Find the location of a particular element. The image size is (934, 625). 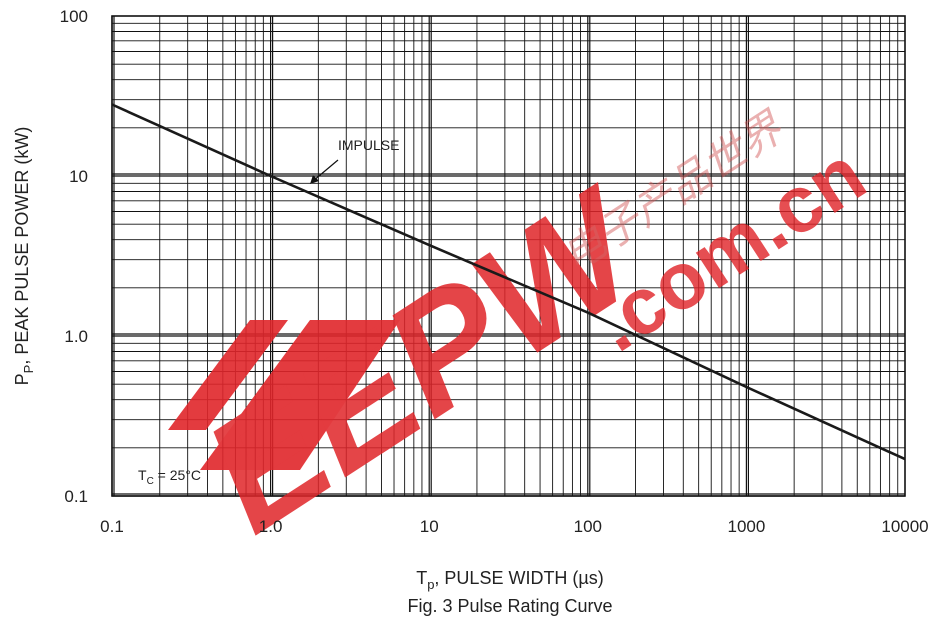

figure-caption: Fig. 3 Pulse Rating Curve is located at coordinates (509, 606).